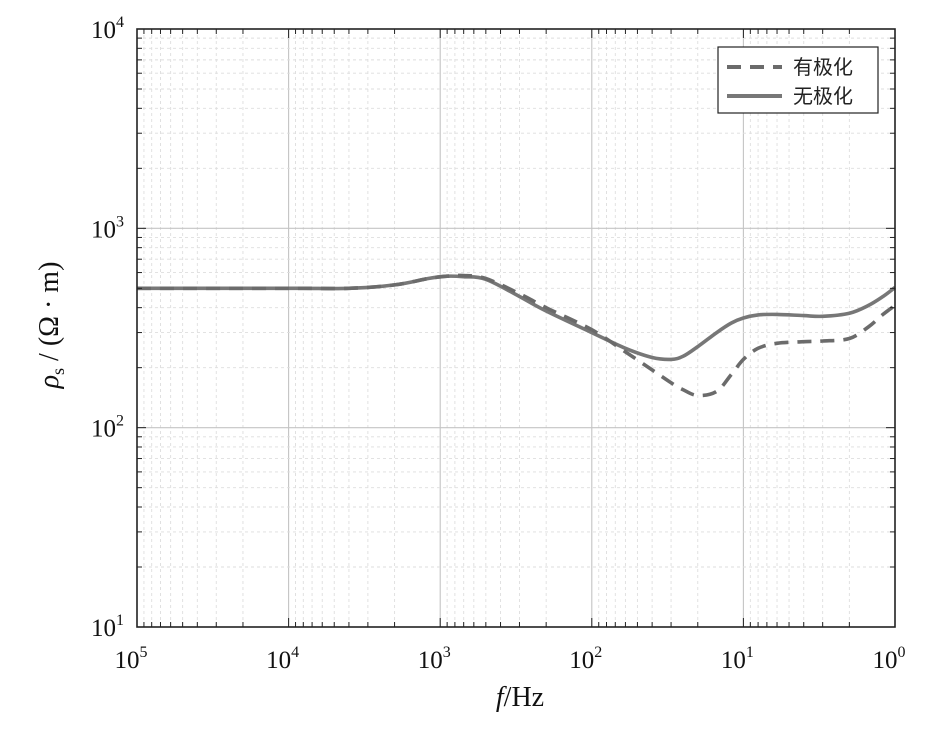 The width and height of the screenshot is (945, 732). I want to click on x-tick-label: 10³, so click(434, 659).